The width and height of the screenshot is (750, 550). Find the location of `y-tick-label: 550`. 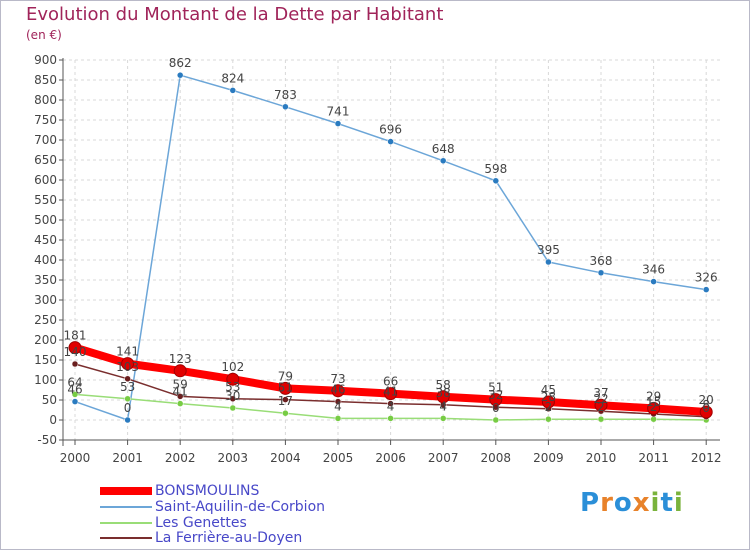

y-tick-label: 550 is located at coordinates (45, 200).